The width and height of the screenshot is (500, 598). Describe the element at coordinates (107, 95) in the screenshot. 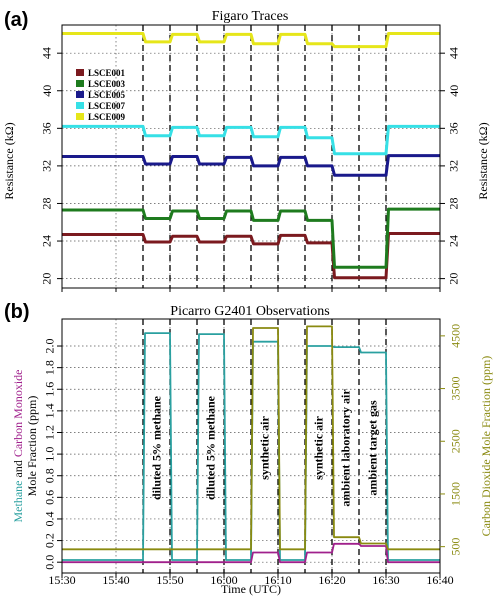

I see `legend-label: LSCE005` at that location.